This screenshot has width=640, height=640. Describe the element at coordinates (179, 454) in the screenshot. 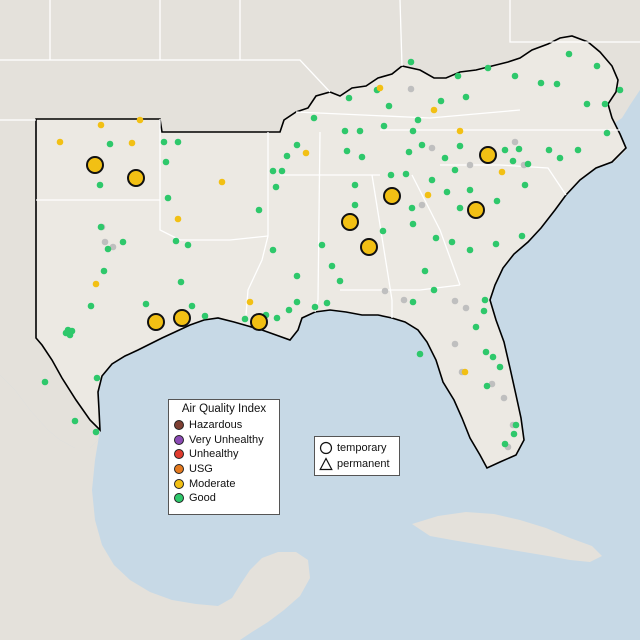

I see `unhealthy-swatch` at that location.